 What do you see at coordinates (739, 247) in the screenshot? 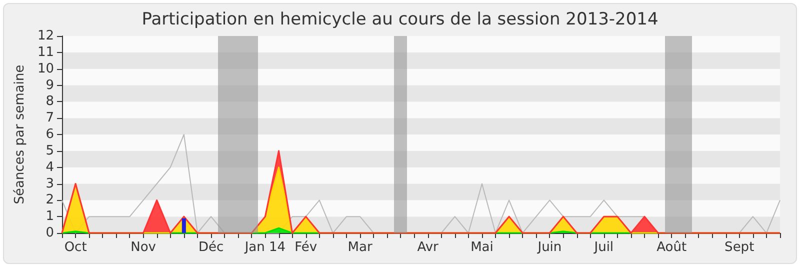
I see `x-tick-label: Sept` at bounding box center [739, 247].